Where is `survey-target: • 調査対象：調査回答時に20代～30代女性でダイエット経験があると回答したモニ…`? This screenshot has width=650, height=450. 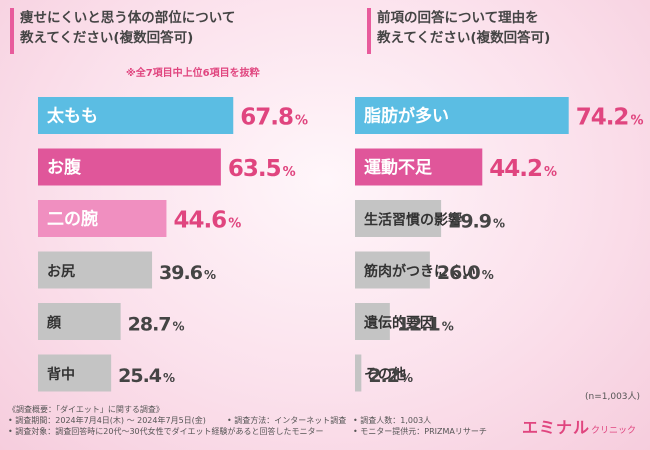 survey-target: • 調査対象：調査回答時に20代～30代女性でダイエット経験があると回答したモニ… is located at coordinates (166, 431).